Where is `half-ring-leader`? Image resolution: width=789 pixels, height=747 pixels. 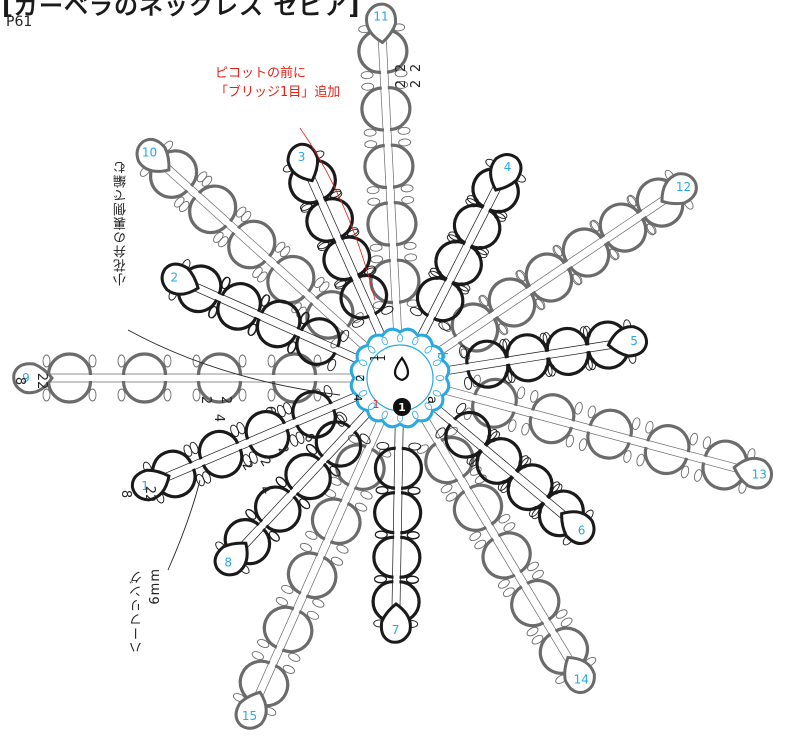 half-ring-leader is located at coordinates (184, 525).